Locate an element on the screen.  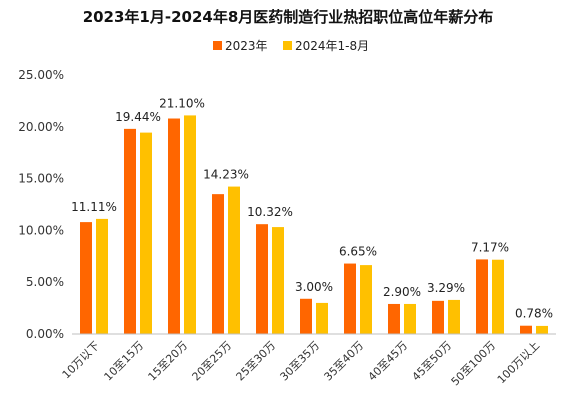
x-tick-label-10: 100万以上 is located at coordinates (518, 362).